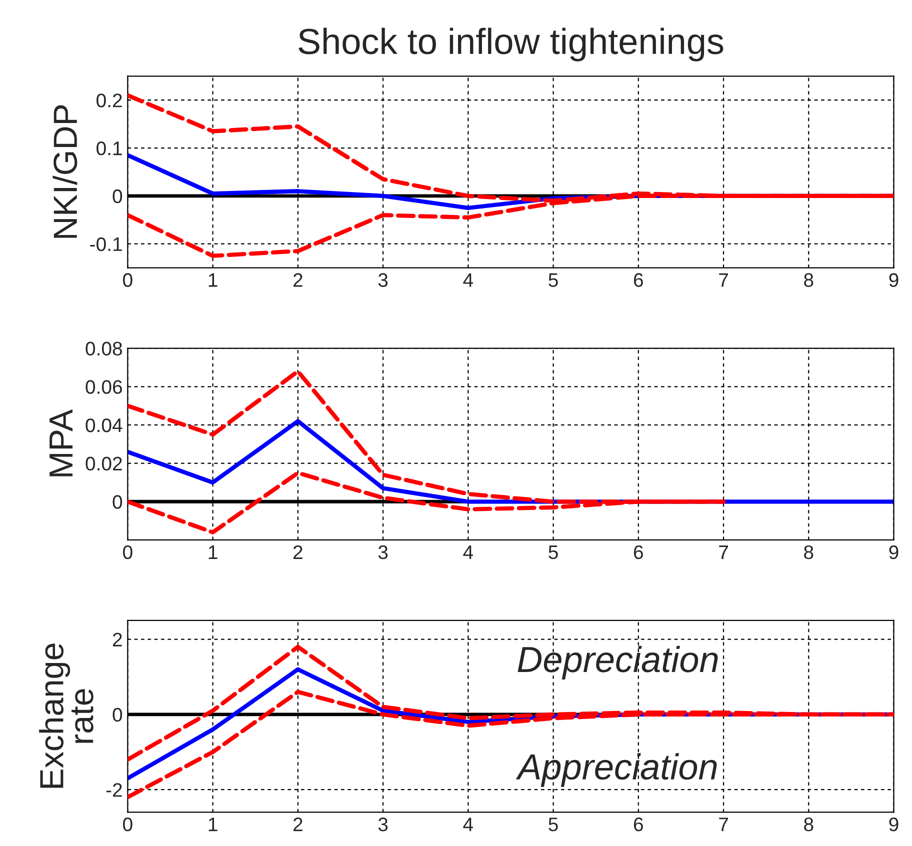 The width and height of the screenshot is (912, 846). What do you see at coordinates (109, 148) in the screenshot?
I see `y-tick-label: 0.1` at bounding box center [109, 148].